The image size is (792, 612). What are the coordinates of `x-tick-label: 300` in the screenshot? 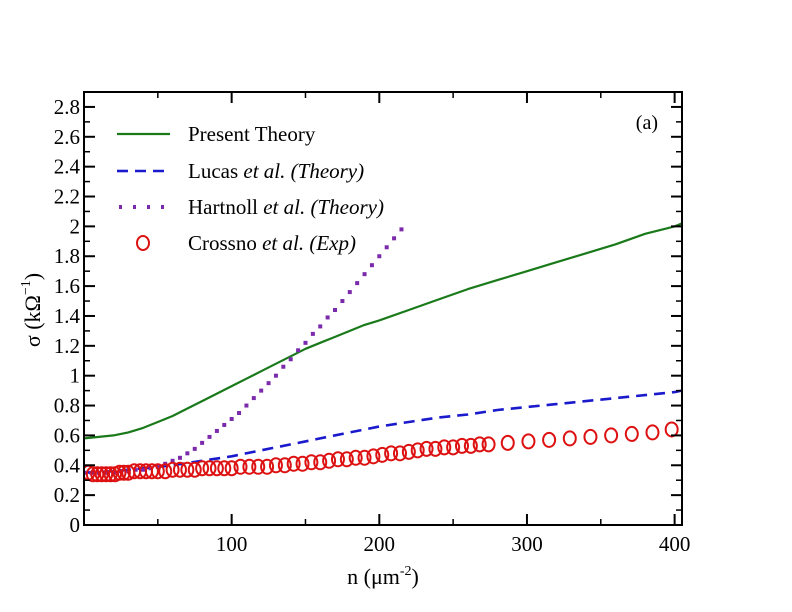 It's located at (527, 544).